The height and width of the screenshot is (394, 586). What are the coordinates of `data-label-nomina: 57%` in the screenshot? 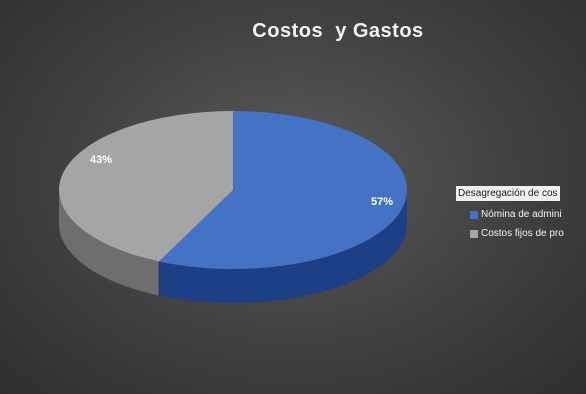 It's located at (382, 202).